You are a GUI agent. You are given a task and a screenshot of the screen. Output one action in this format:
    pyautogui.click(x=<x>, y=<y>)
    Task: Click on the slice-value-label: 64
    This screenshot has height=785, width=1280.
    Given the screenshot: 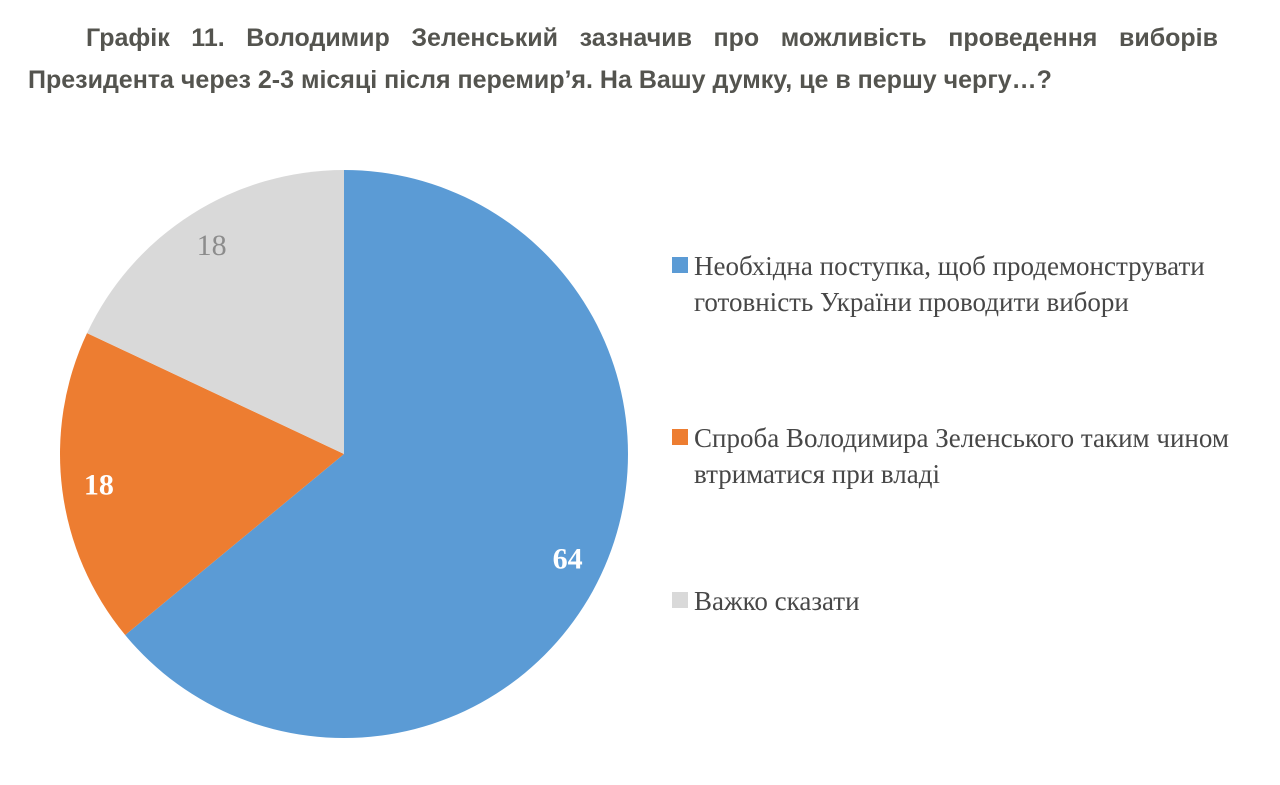 What is the action you would take?
    pyautogui.click(x=568, y=559)
    